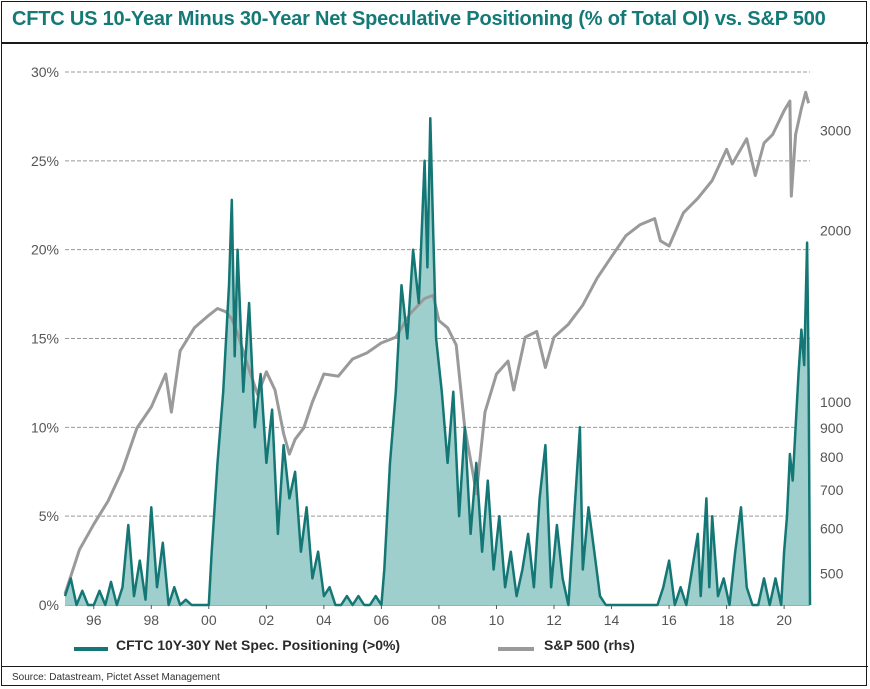  Describe the element at coordinates (267, 620) in the screenshot. I see `x-tick-label: 02` at that location.